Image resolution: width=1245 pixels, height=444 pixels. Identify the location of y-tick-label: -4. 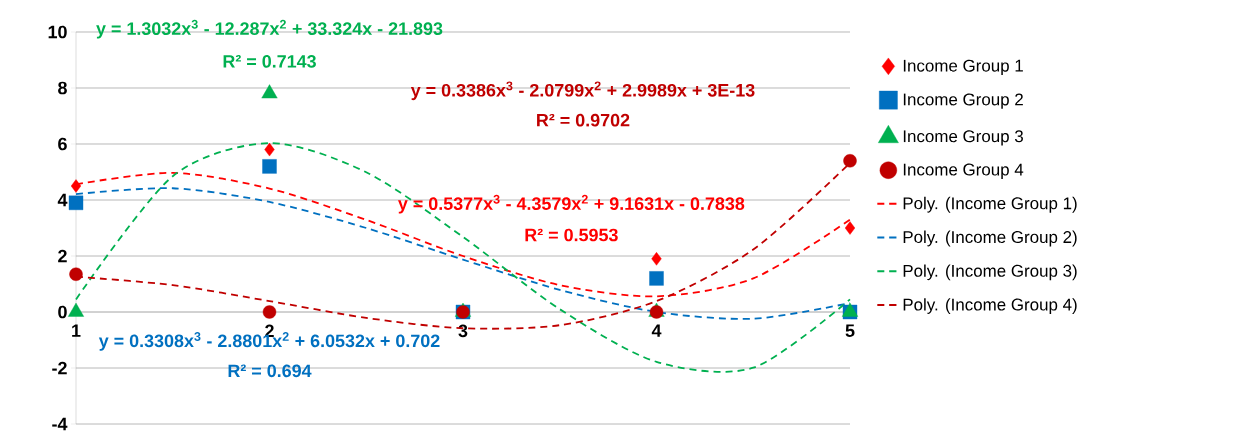
(60, 424).